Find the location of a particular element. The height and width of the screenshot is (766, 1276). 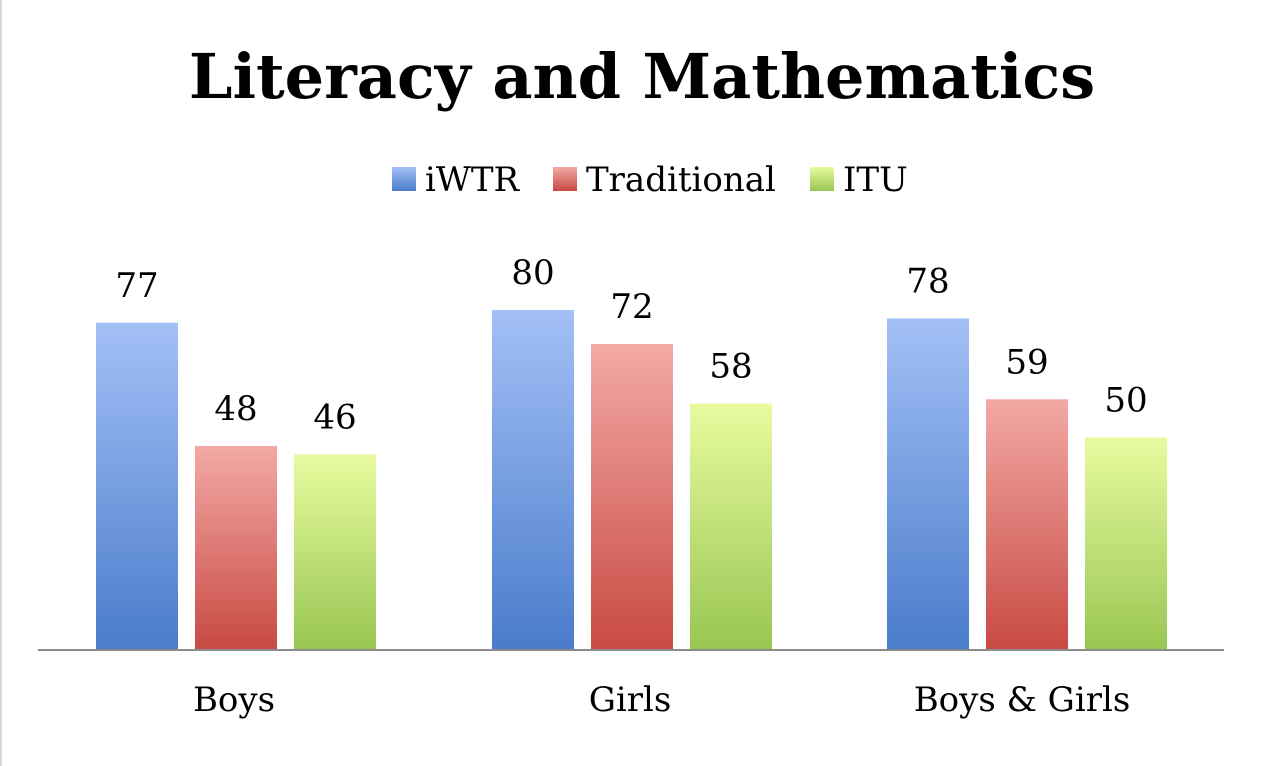

bar-iwtr-boys-girls is located at coordinates (928, 484).